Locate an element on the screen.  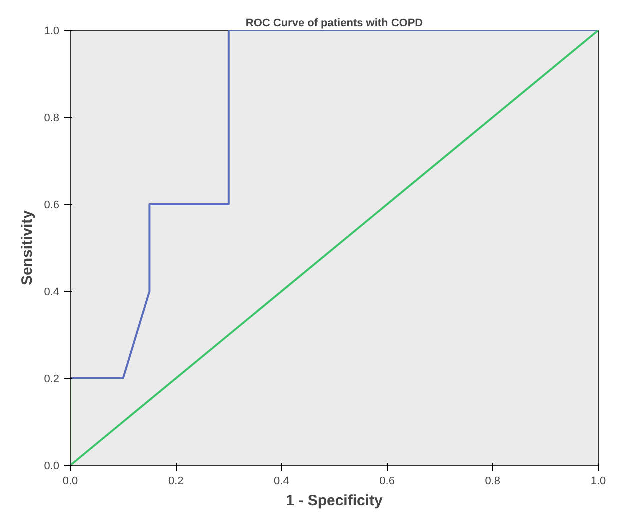
x-tick-label: 0.6 is located at coordinates (387, 482).